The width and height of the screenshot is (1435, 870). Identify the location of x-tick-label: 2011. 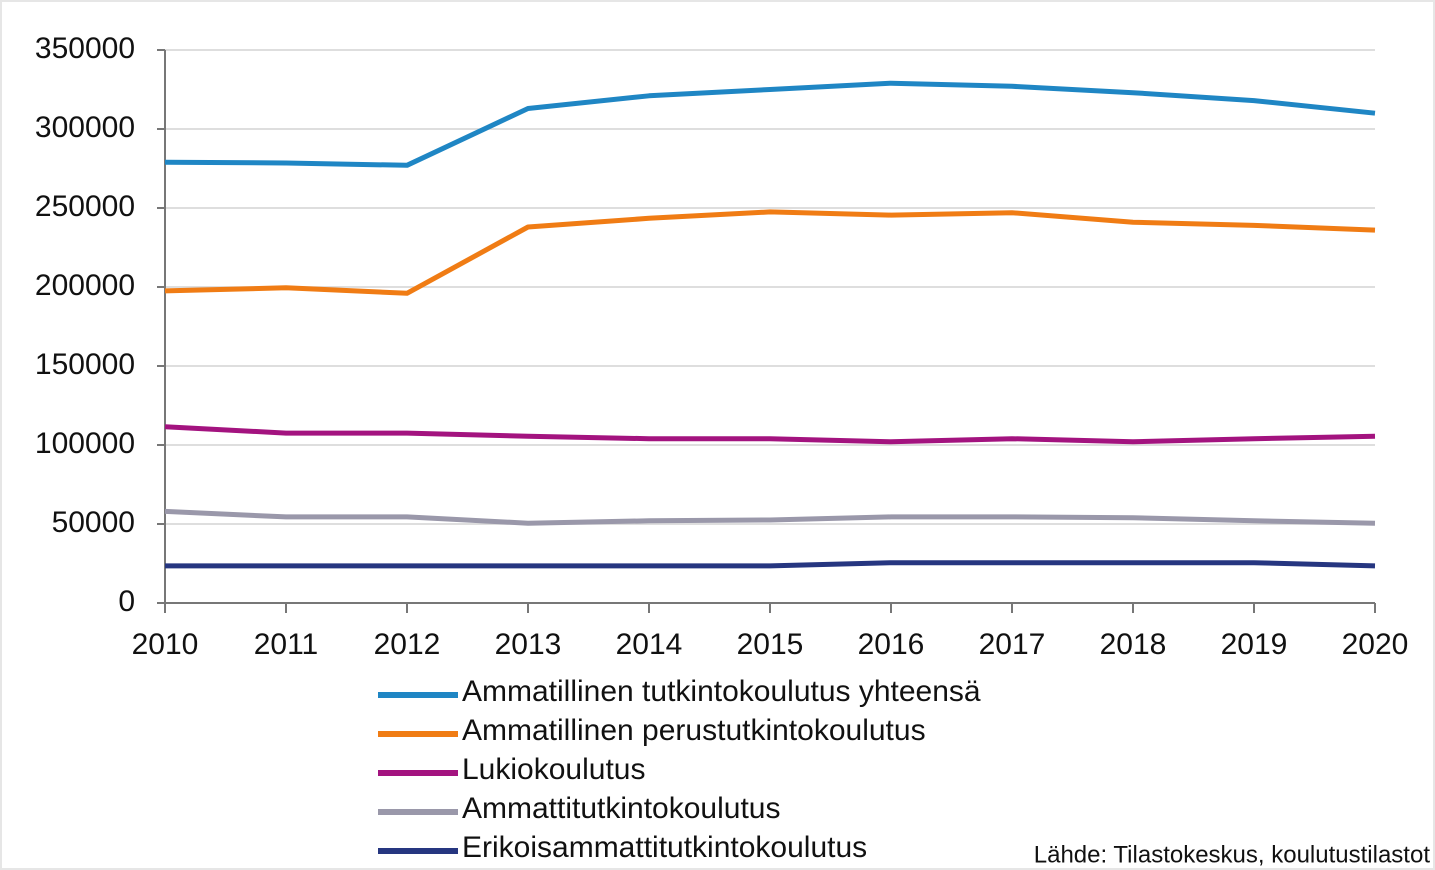
(286, 644).